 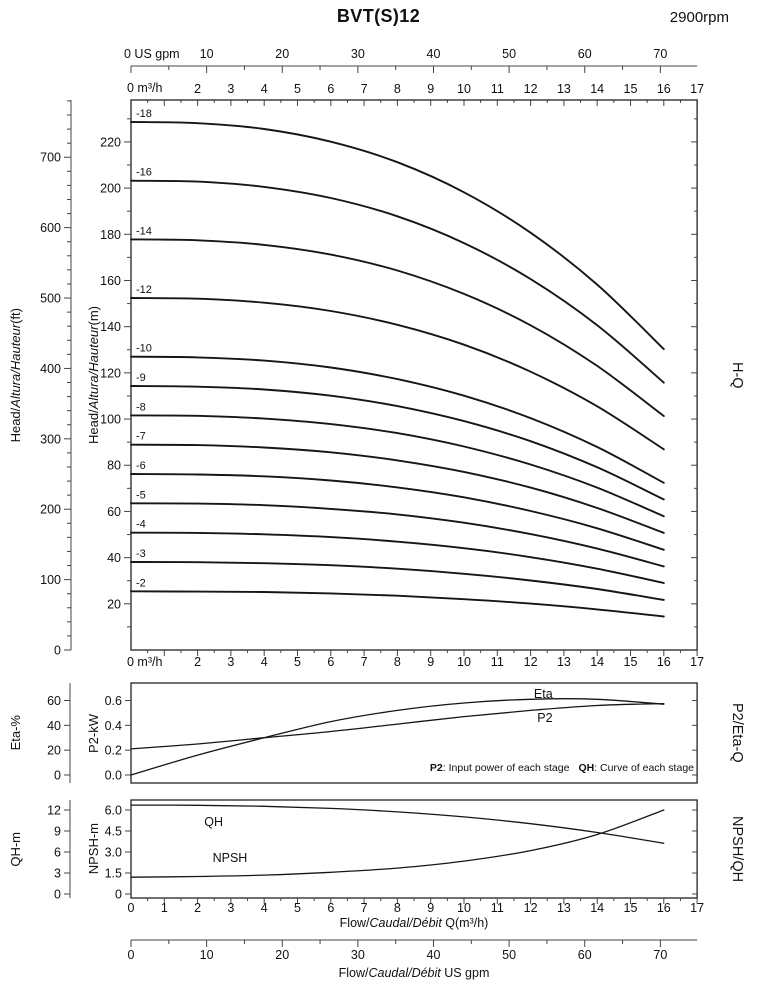 I want to click on svg-text: 80, so click(x=114, y=466).